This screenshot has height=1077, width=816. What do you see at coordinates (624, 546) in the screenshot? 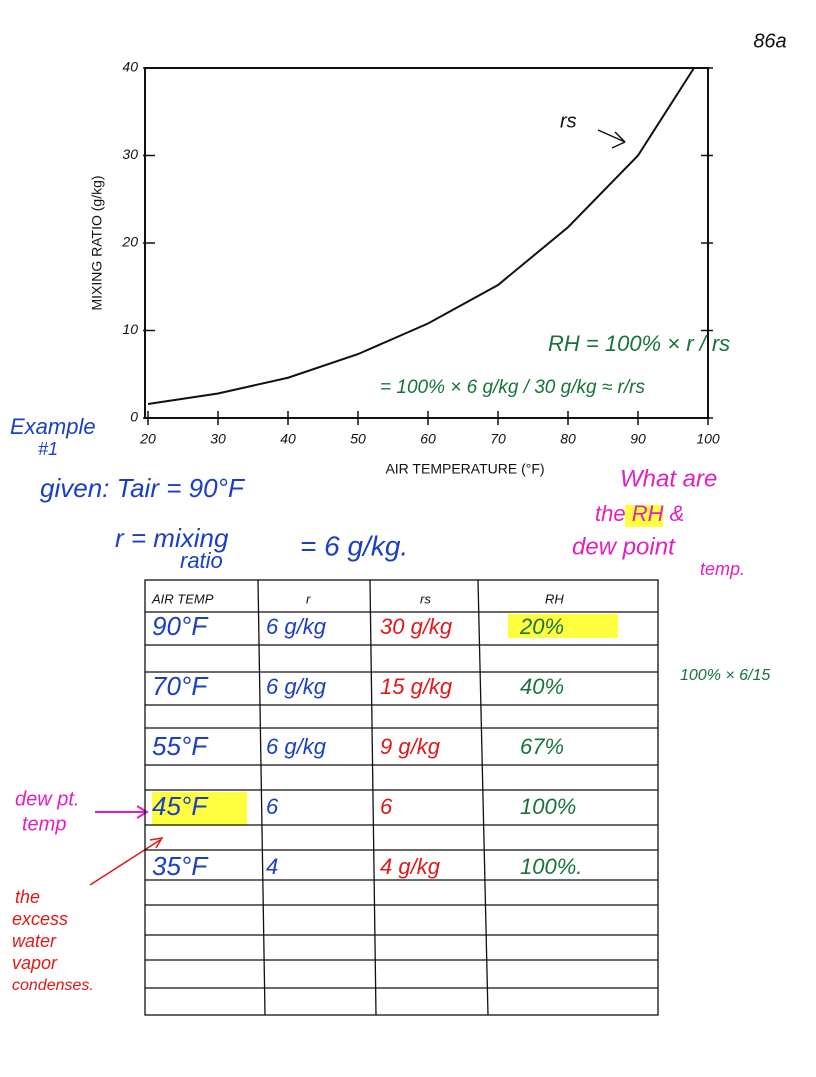
I see `note: dew point` at bounding box center [624, 546].